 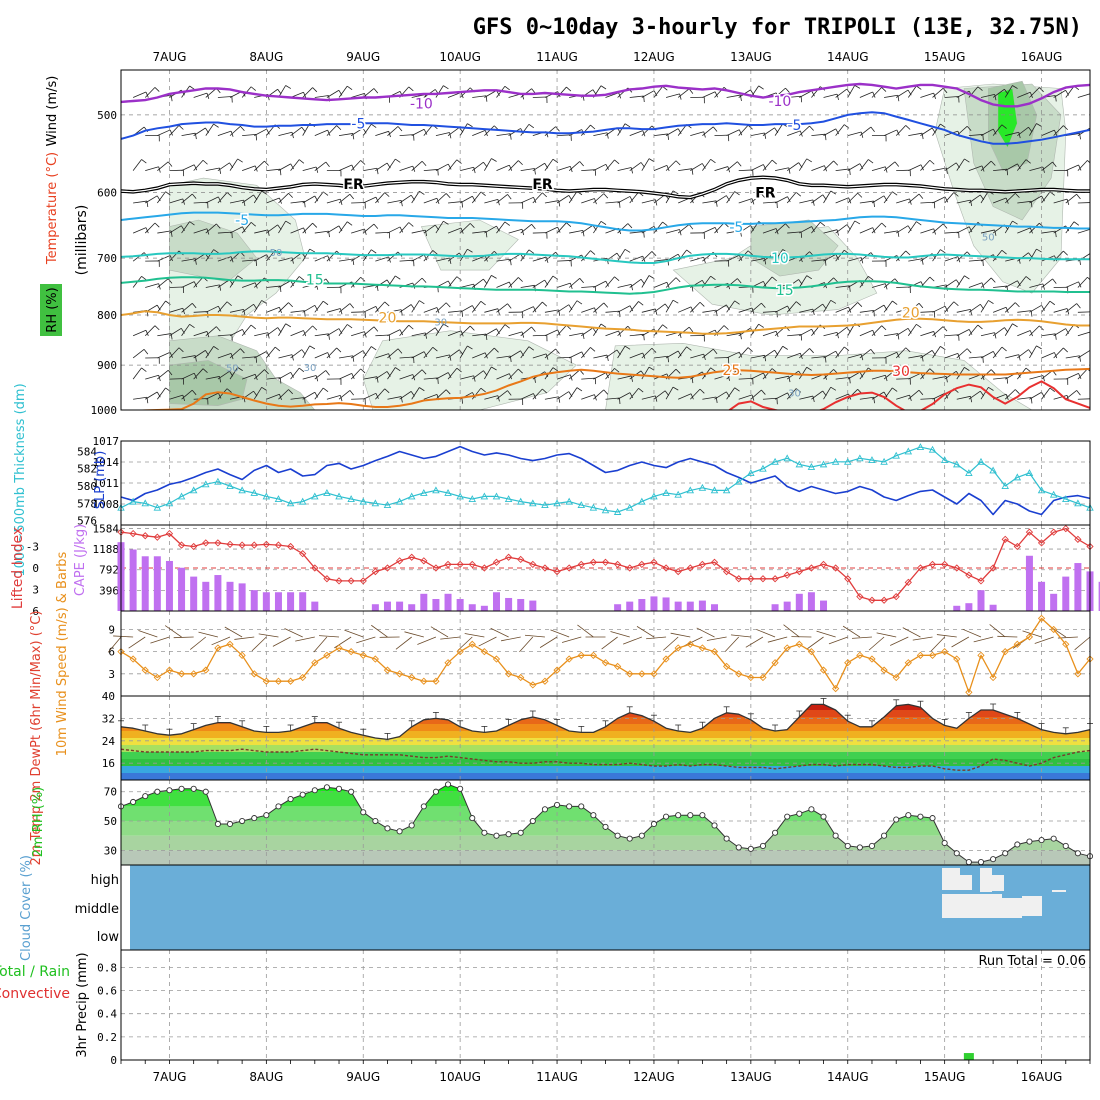 I want to click on rh-tick: 50, so click(x=110, y=821).